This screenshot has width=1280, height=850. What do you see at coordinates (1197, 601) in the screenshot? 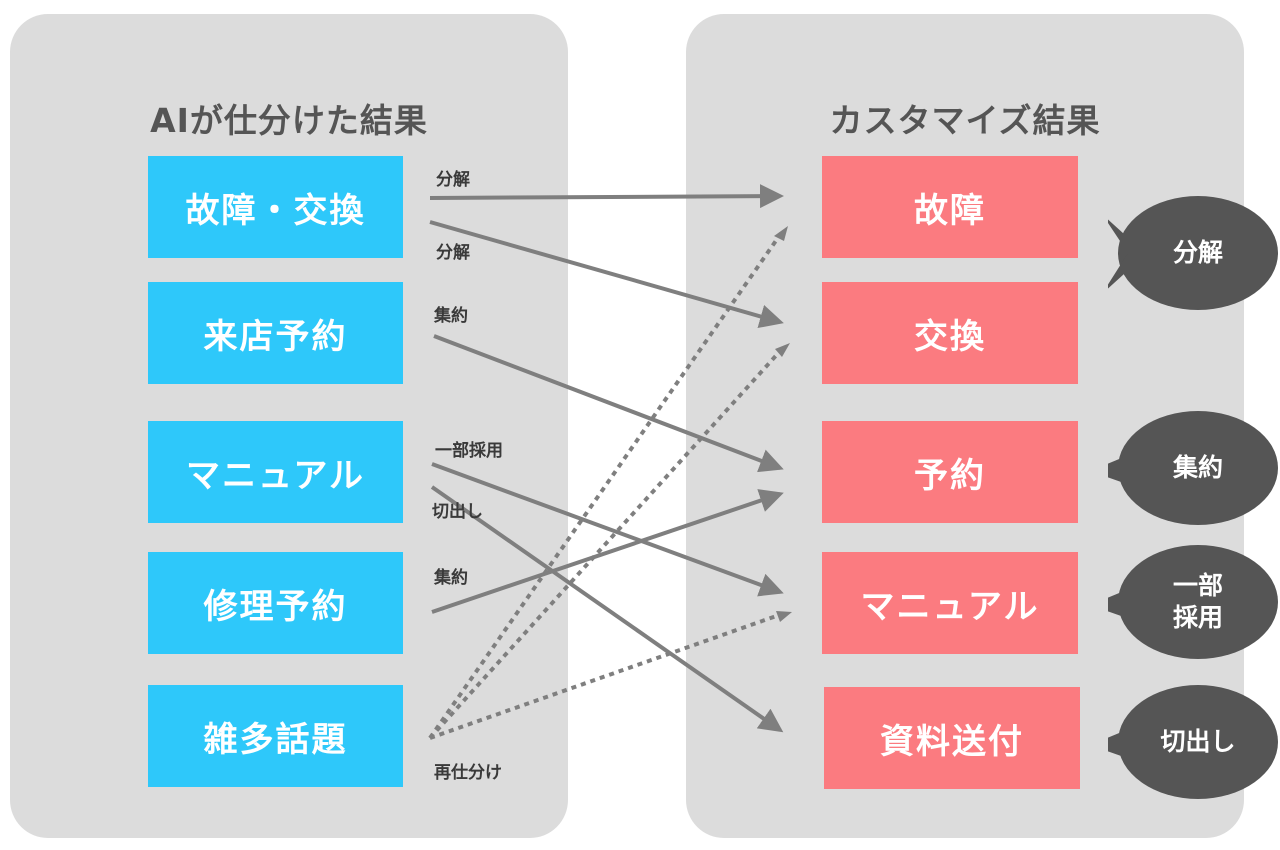
I see `bubble-partial-text: 一部 採用` at bounding box center [1197, 601].